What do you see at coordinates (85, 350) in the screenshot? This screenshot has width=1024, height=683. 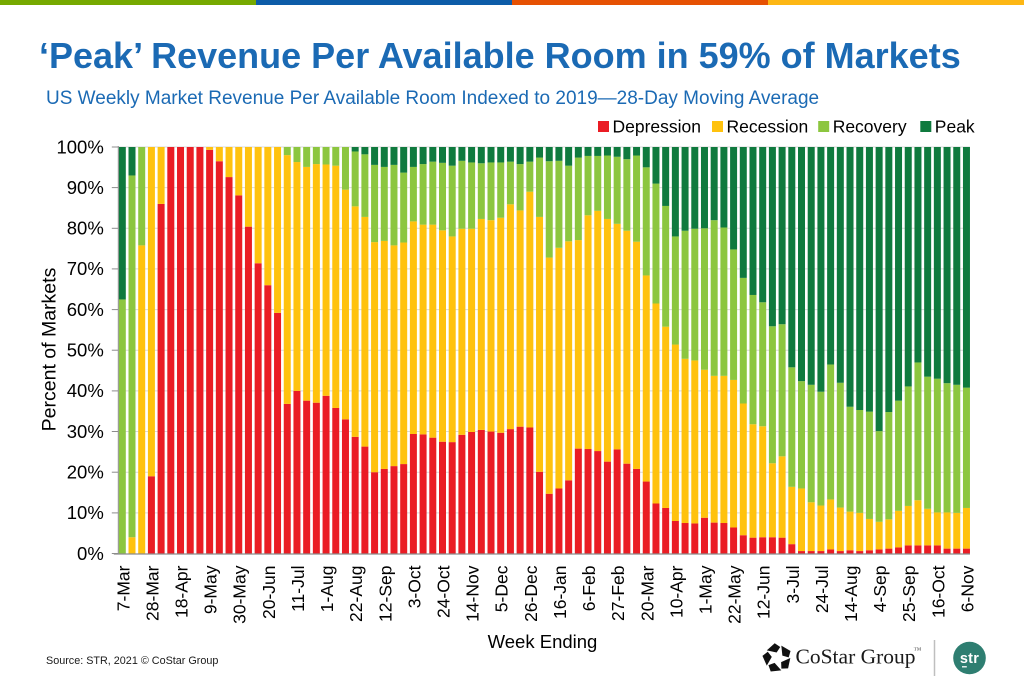 I see `svg-text: 50%` at bounding box center [85, 350].